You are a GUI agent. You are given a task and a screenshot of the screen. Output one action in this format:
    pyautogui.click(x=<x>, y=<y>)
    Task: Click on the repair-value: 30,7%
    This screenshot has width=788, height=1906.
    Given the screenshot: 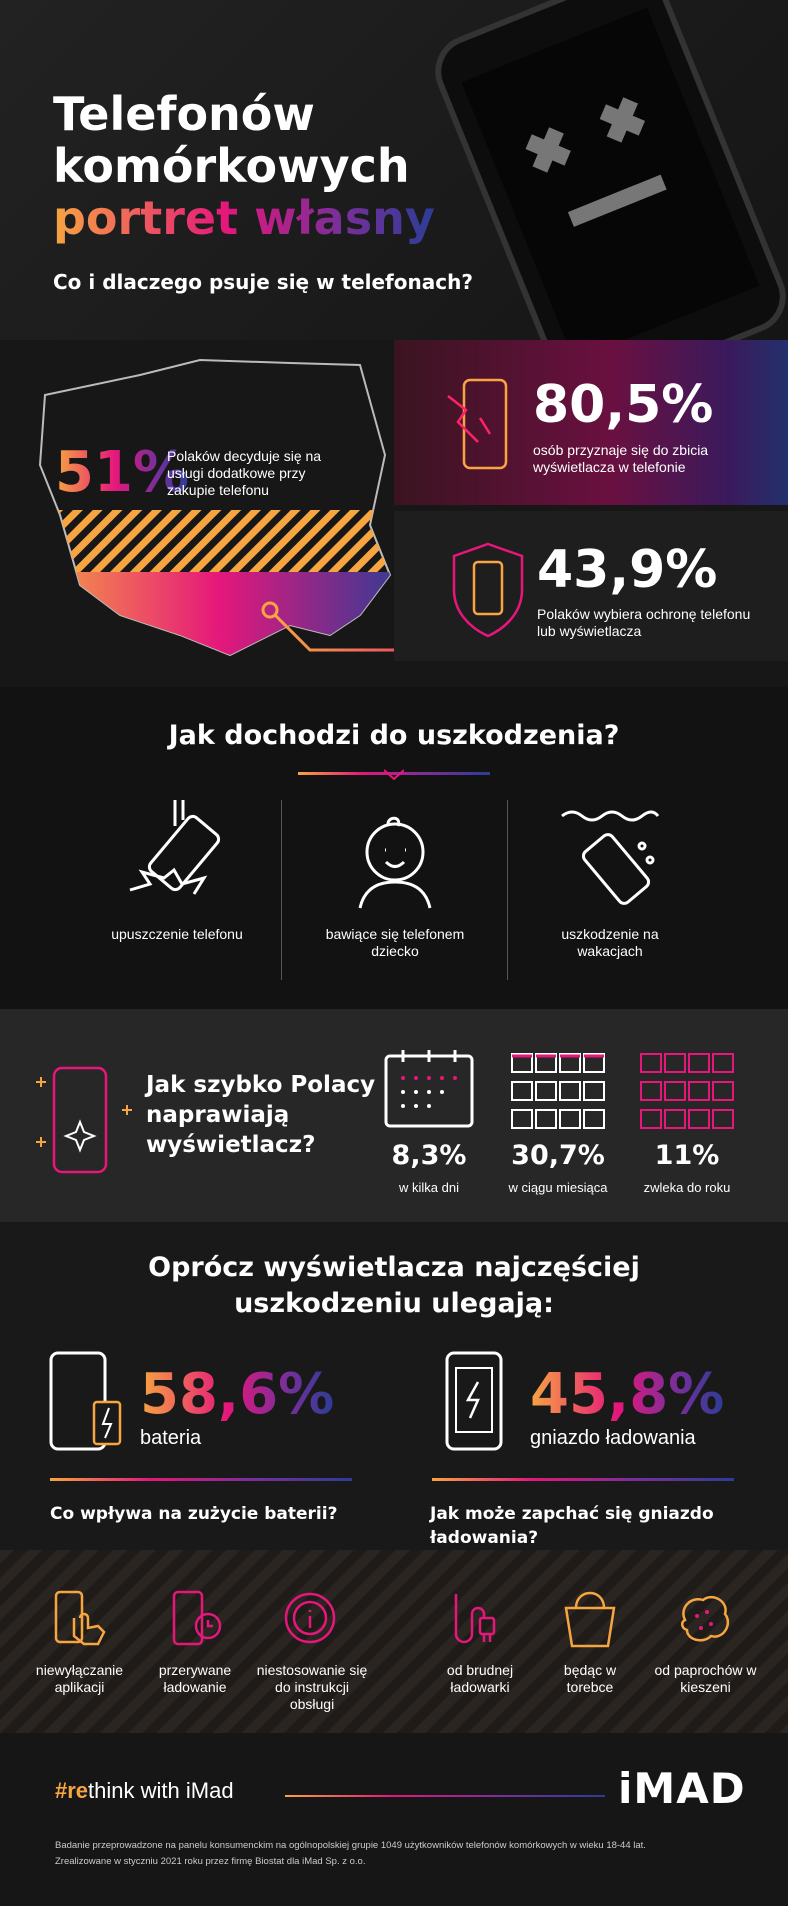 What is the action you would take?
    pyautogui.click(x=558, y=1155)
    